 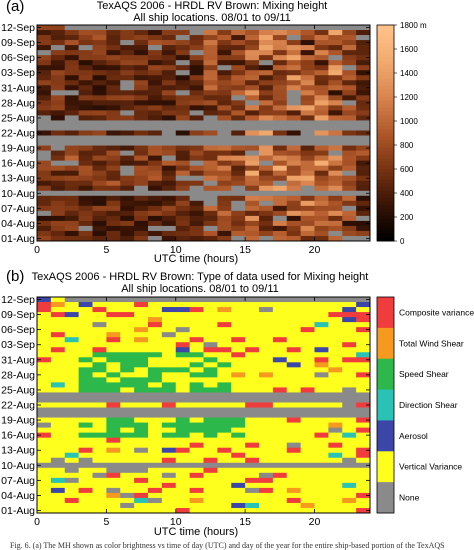 What do you see at coordinates (413, 25) in the screenshot?
I see `colorbar-tick-label: 1800 m` at bounding box center [413, 25].